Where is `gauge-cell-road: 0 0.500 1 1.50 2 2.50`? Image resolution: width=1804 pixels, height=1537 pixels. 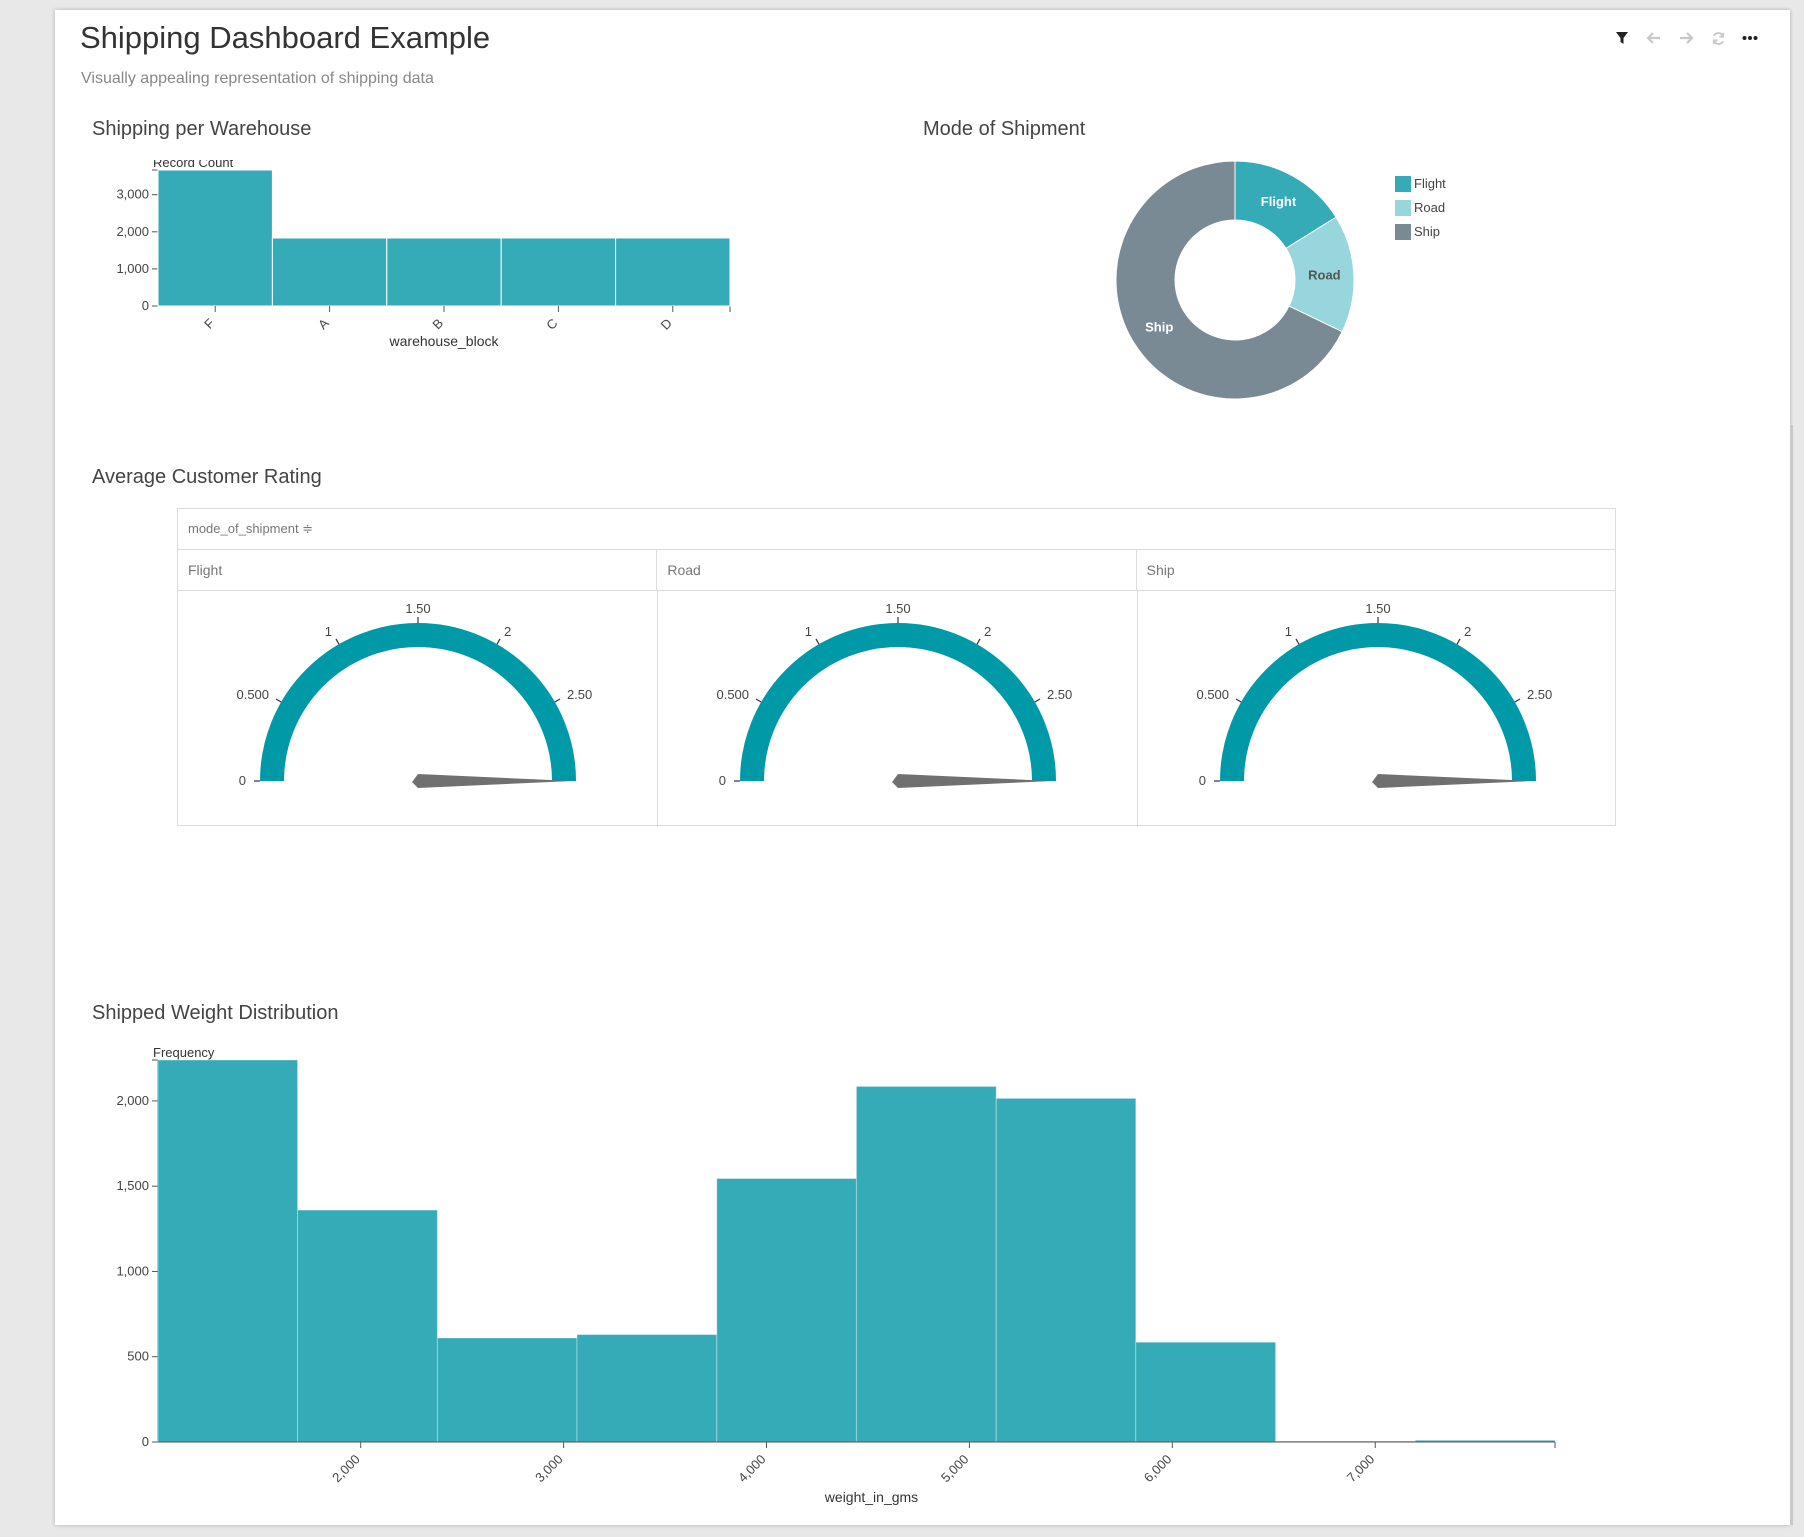 gauge-cell-road: 0 0.500 1 1.50 2 2.50 is located at coordinates (898, 709).